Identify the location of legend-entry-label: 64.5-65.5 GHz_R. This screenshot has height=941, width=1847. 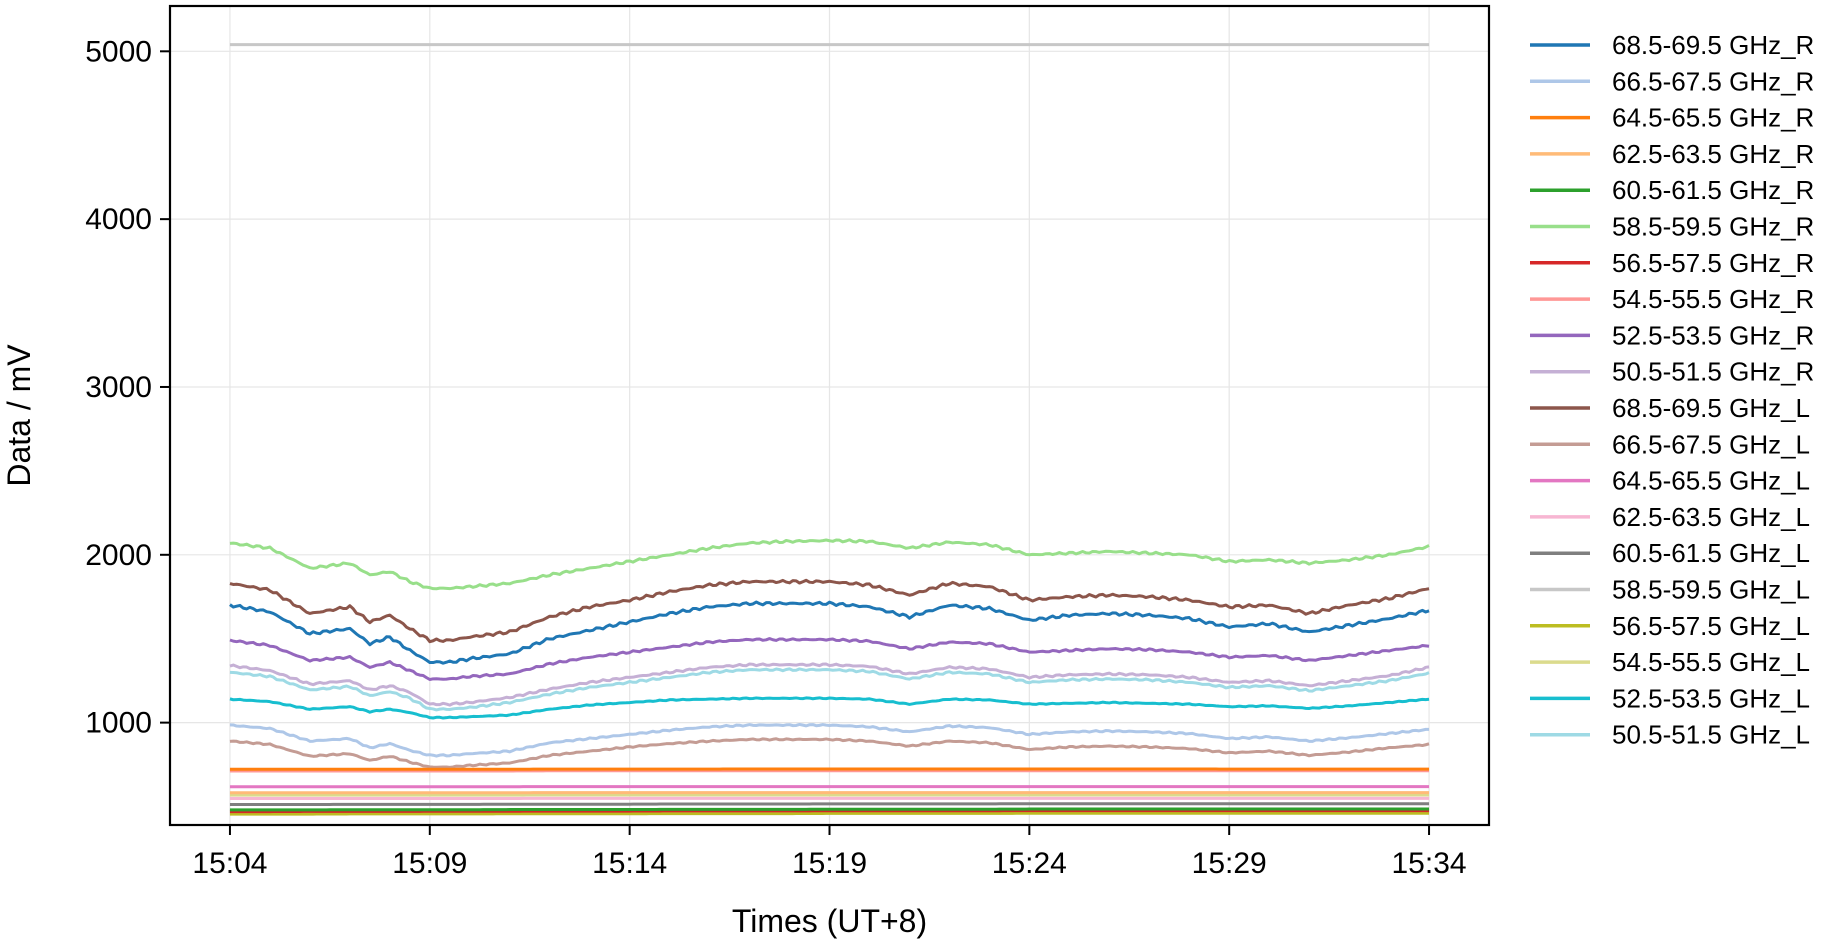
(1713, 118).